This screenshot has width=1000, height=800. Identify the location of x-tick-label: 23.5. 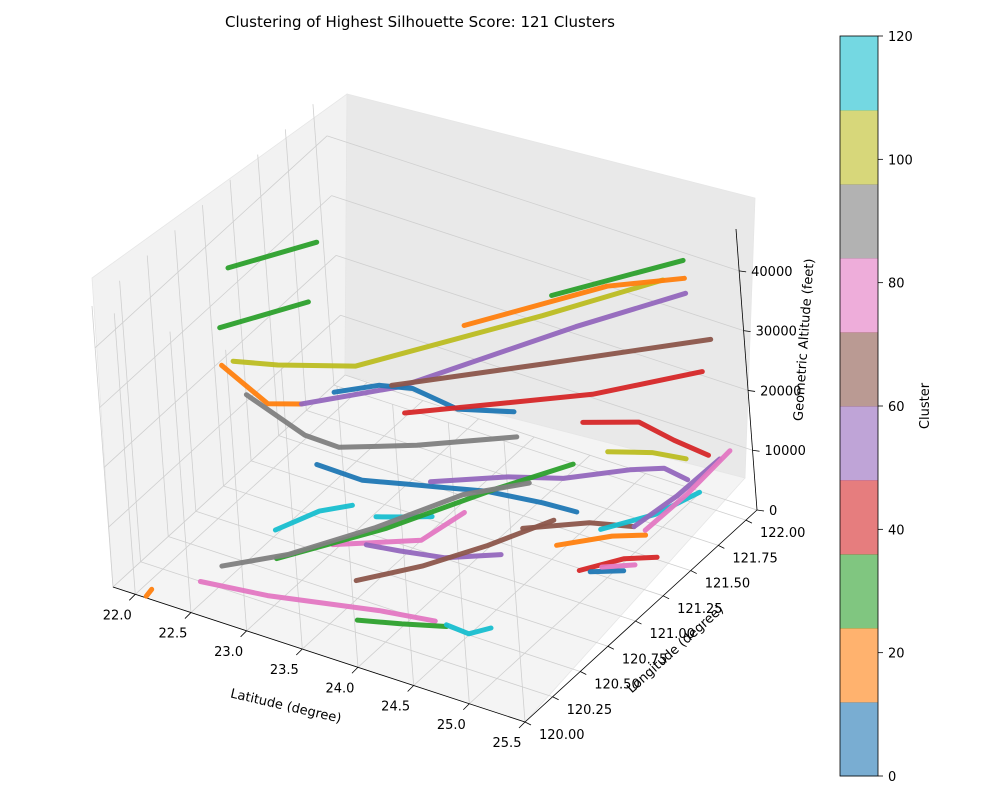
(284, 670).